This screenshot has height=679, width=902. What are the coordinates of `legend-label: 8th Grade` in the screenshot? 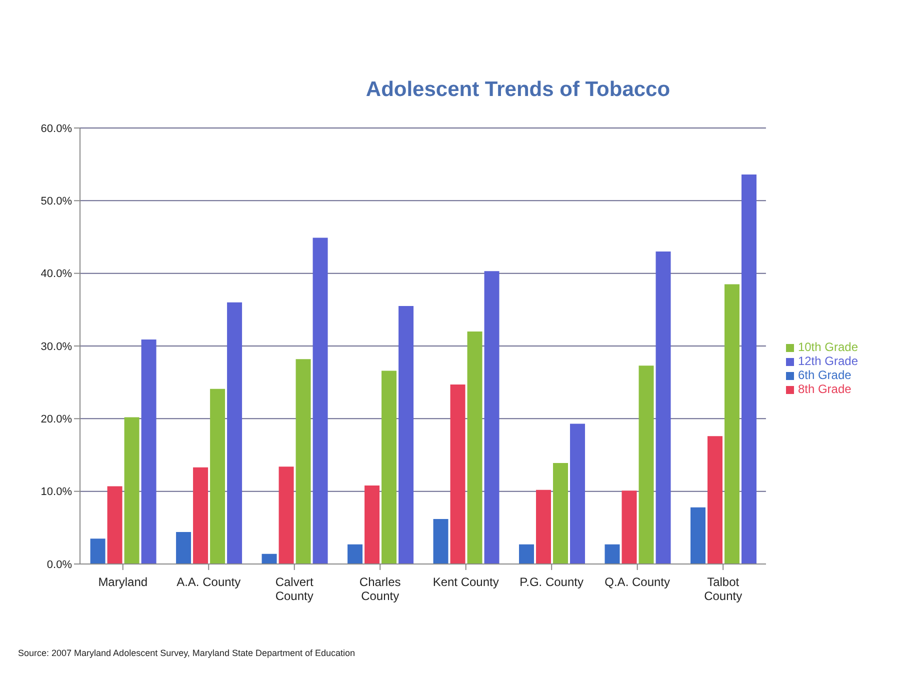 It's located at (825, 389).